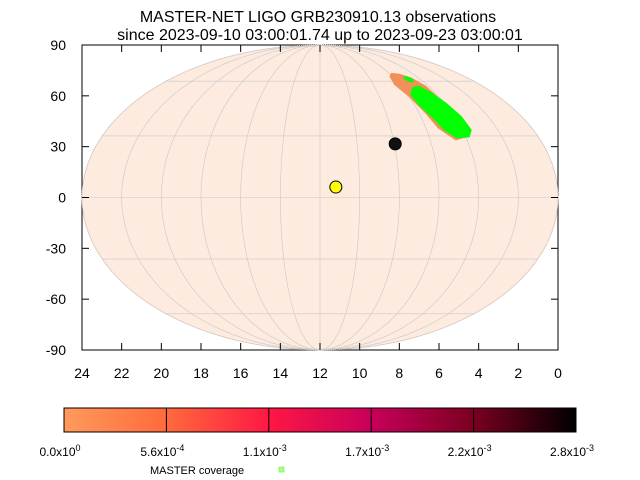  I want to click on x-tick-label: 14, so click(281, 373).